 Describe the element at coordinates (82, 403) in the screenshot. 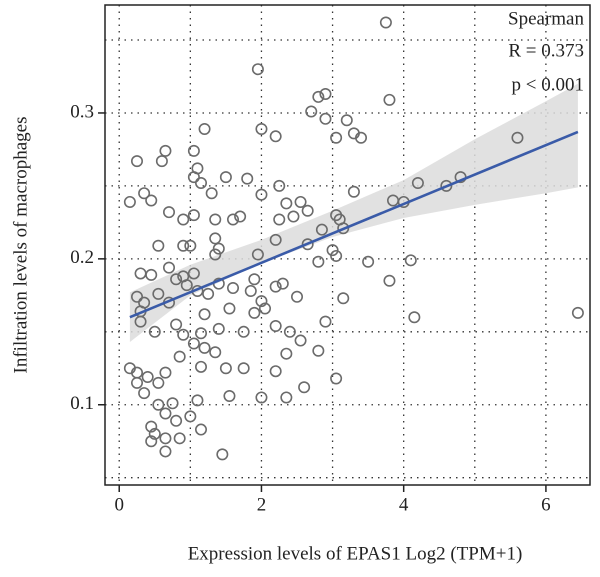

I see `y-tick-label: 0.1` at that location.